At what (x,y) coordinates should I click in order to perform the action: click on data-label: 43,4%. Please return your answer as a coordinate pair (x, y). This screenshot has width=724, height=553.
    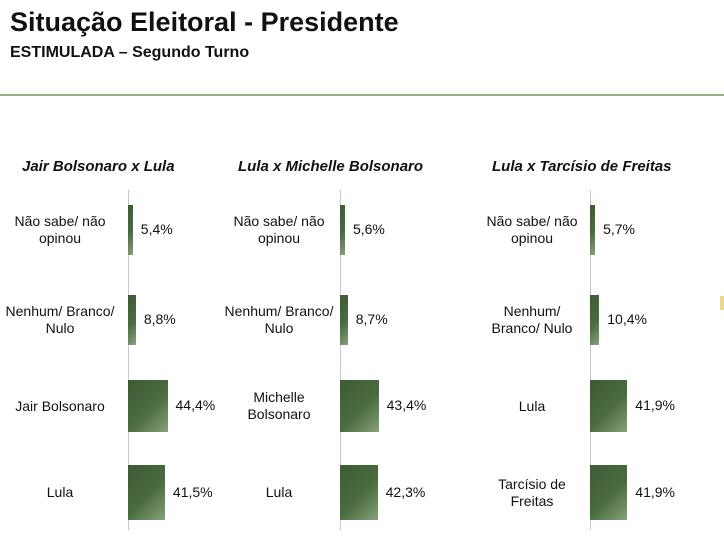
    Looking at the image, I should click on (406, 405).